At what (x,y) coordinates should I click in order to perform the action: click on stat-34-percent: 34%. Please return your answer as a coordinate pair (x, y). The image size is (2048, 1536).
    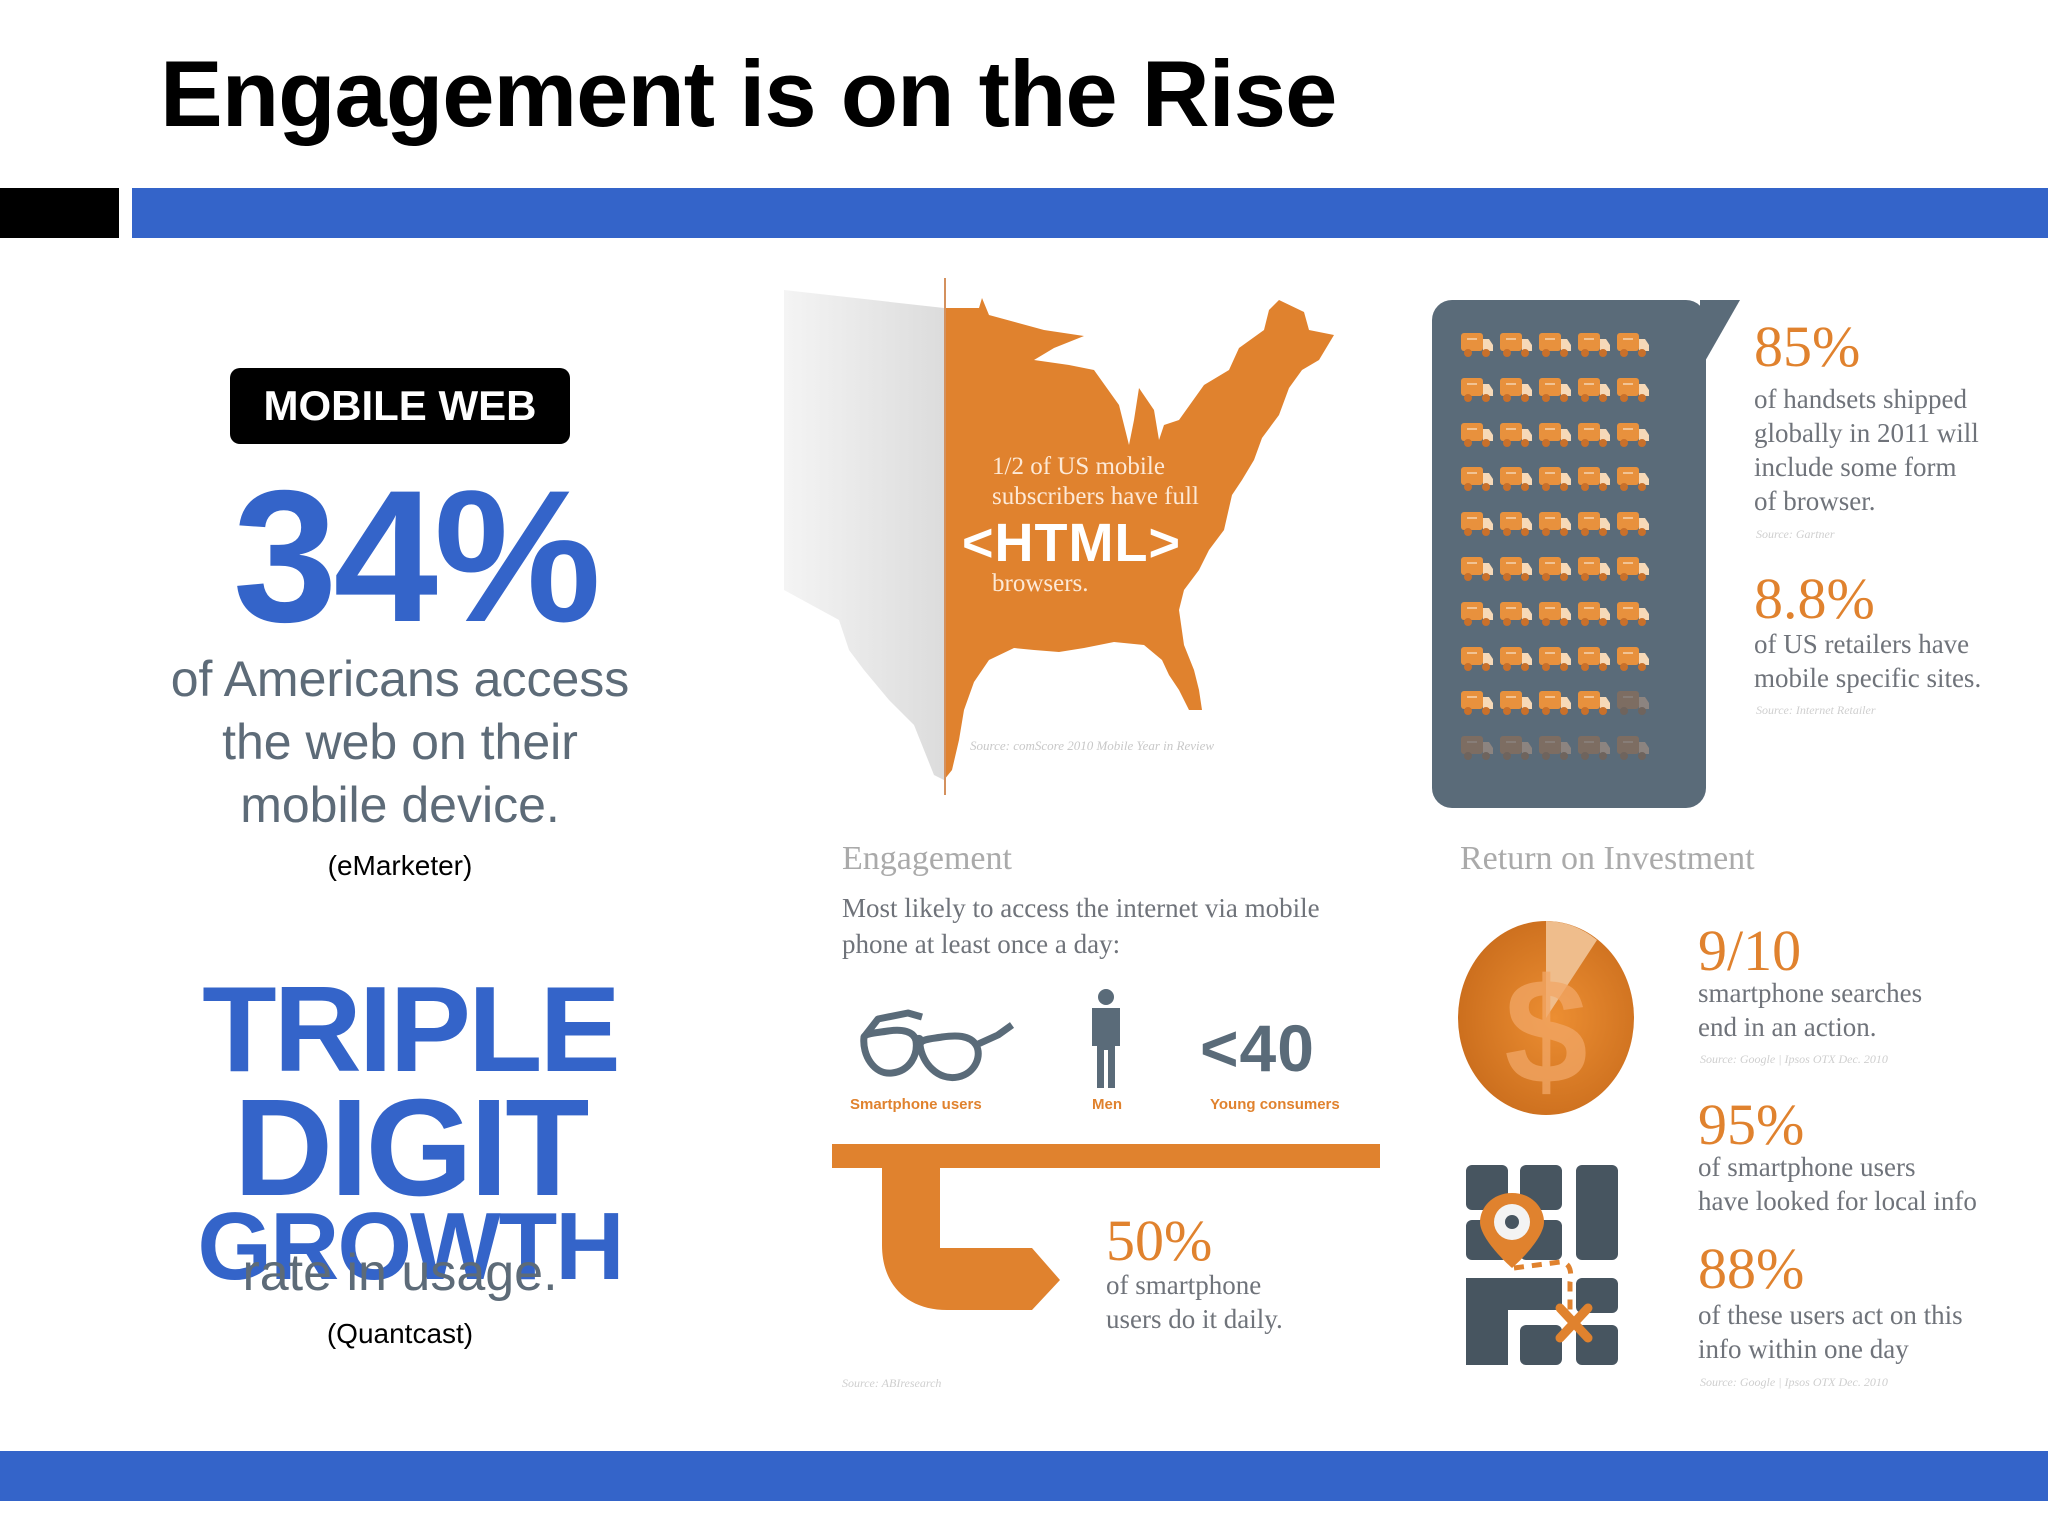
    Looking at the image, I should click on (416, 556).